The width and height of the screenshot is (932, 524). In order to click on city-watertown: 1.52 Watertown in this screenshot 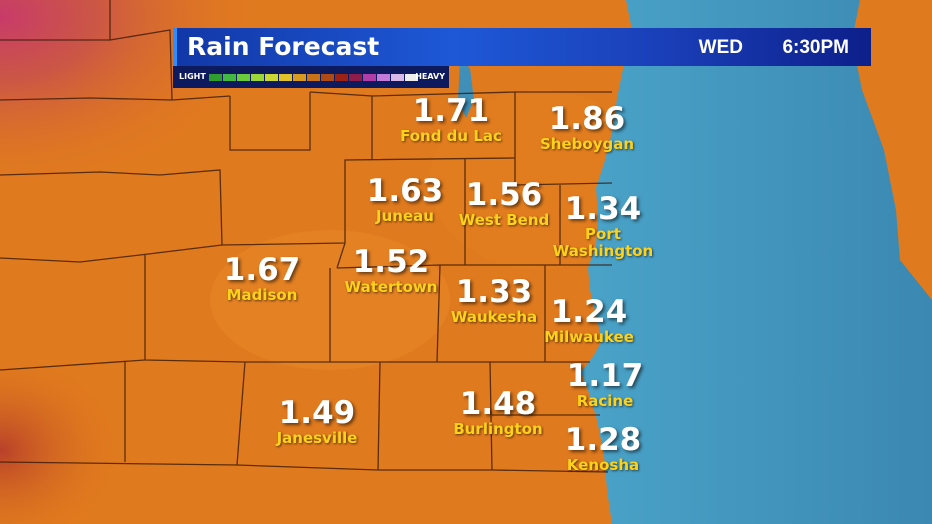, I will do `click(391, 270)`.